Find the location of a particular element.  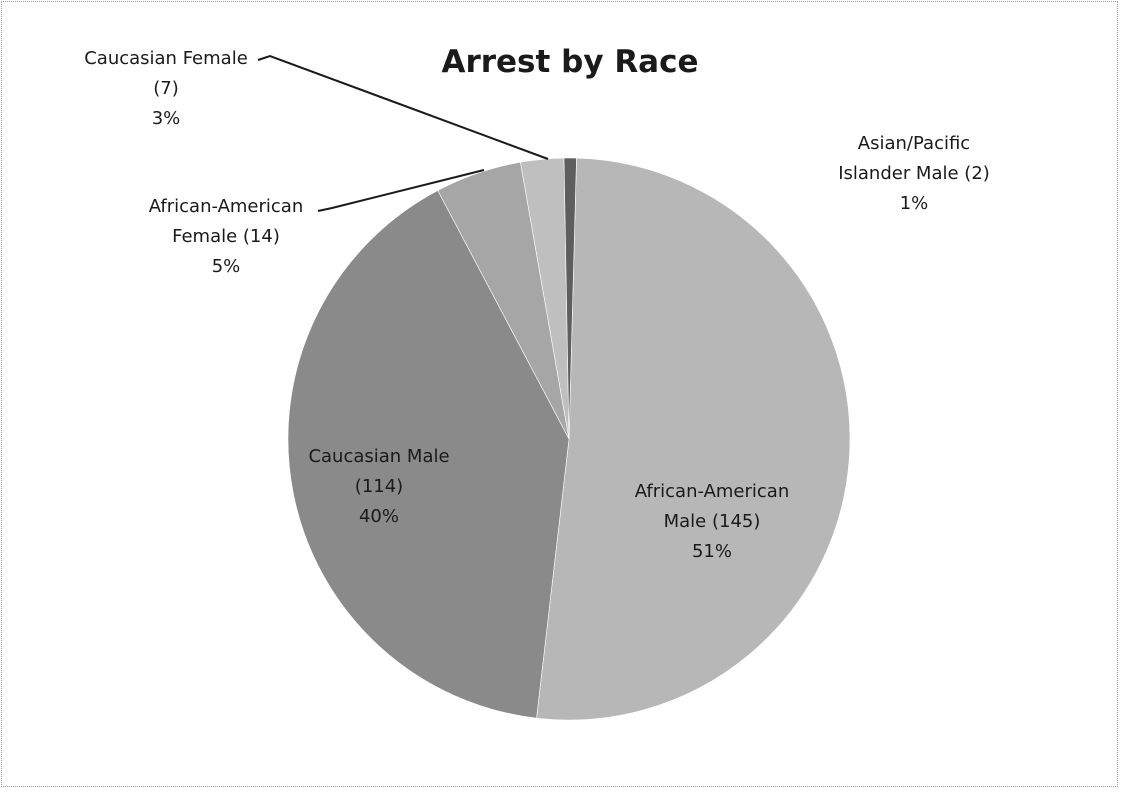

slice-label-line: (7) is located at coordinates (166, 88).